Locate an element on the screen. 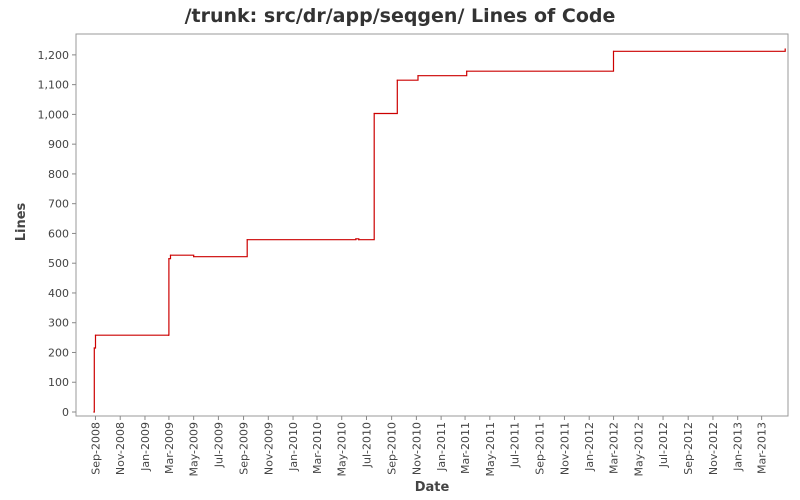  y-tick-label: 1,100 is located at coordinates (54, 85).